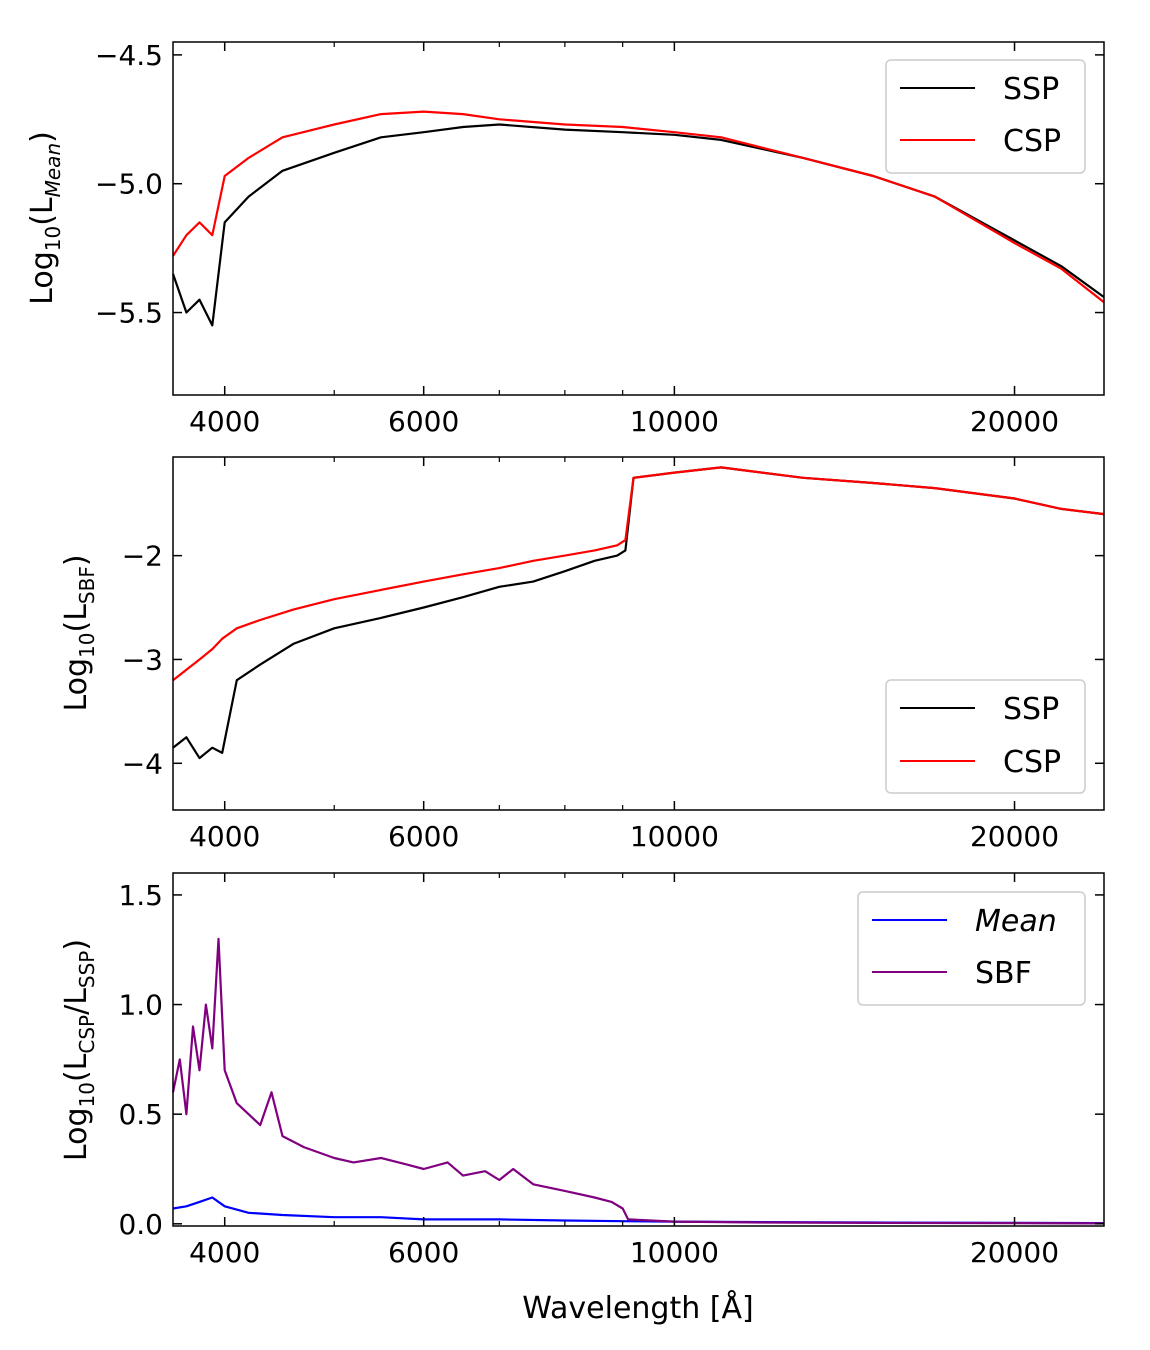 This screenshot has height=1350, width=1150. I want to click on legend-label-mean: Mean, so click(1016, 921).